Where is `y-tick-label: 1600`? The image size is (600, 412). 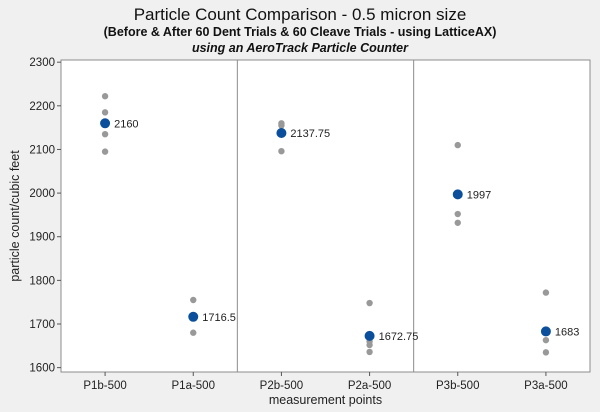 y-tick-label: 1600 is located at coordinates (42, 369).